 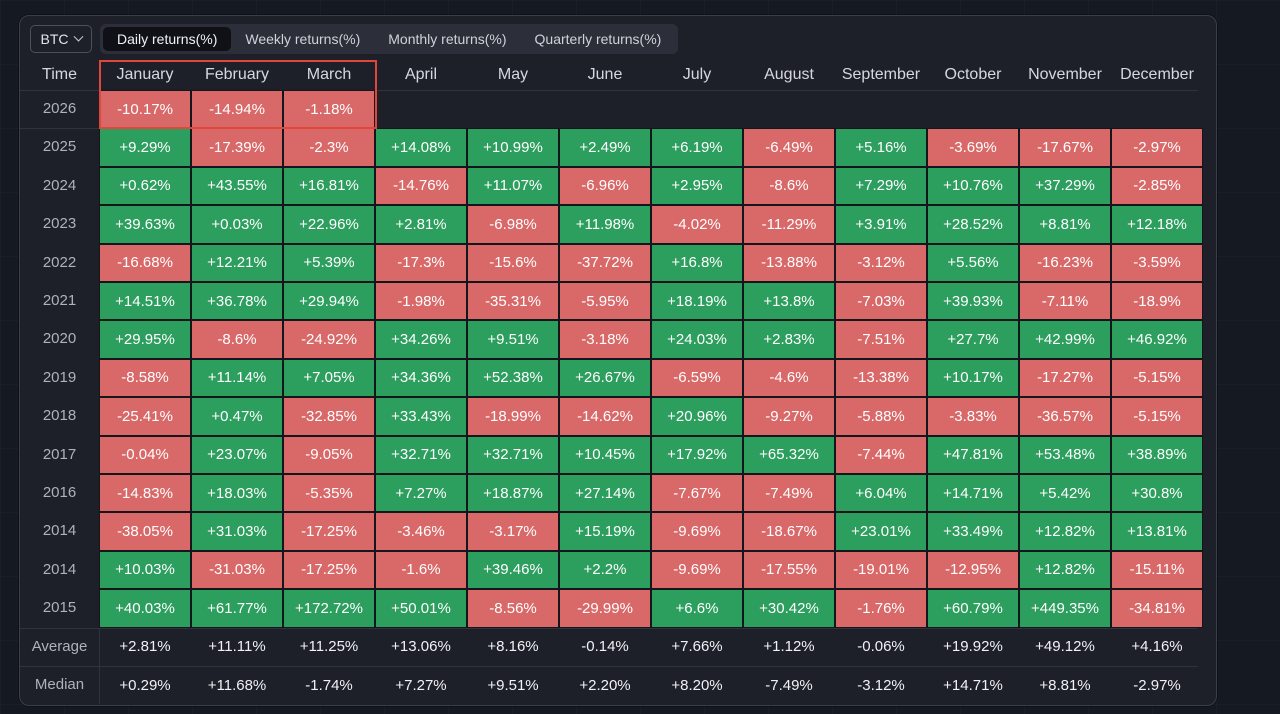 What do you see at coordinates (513, 685) in the screenshot?
I see `stat-cell: +9.51%` at bounding box center [513, 685].